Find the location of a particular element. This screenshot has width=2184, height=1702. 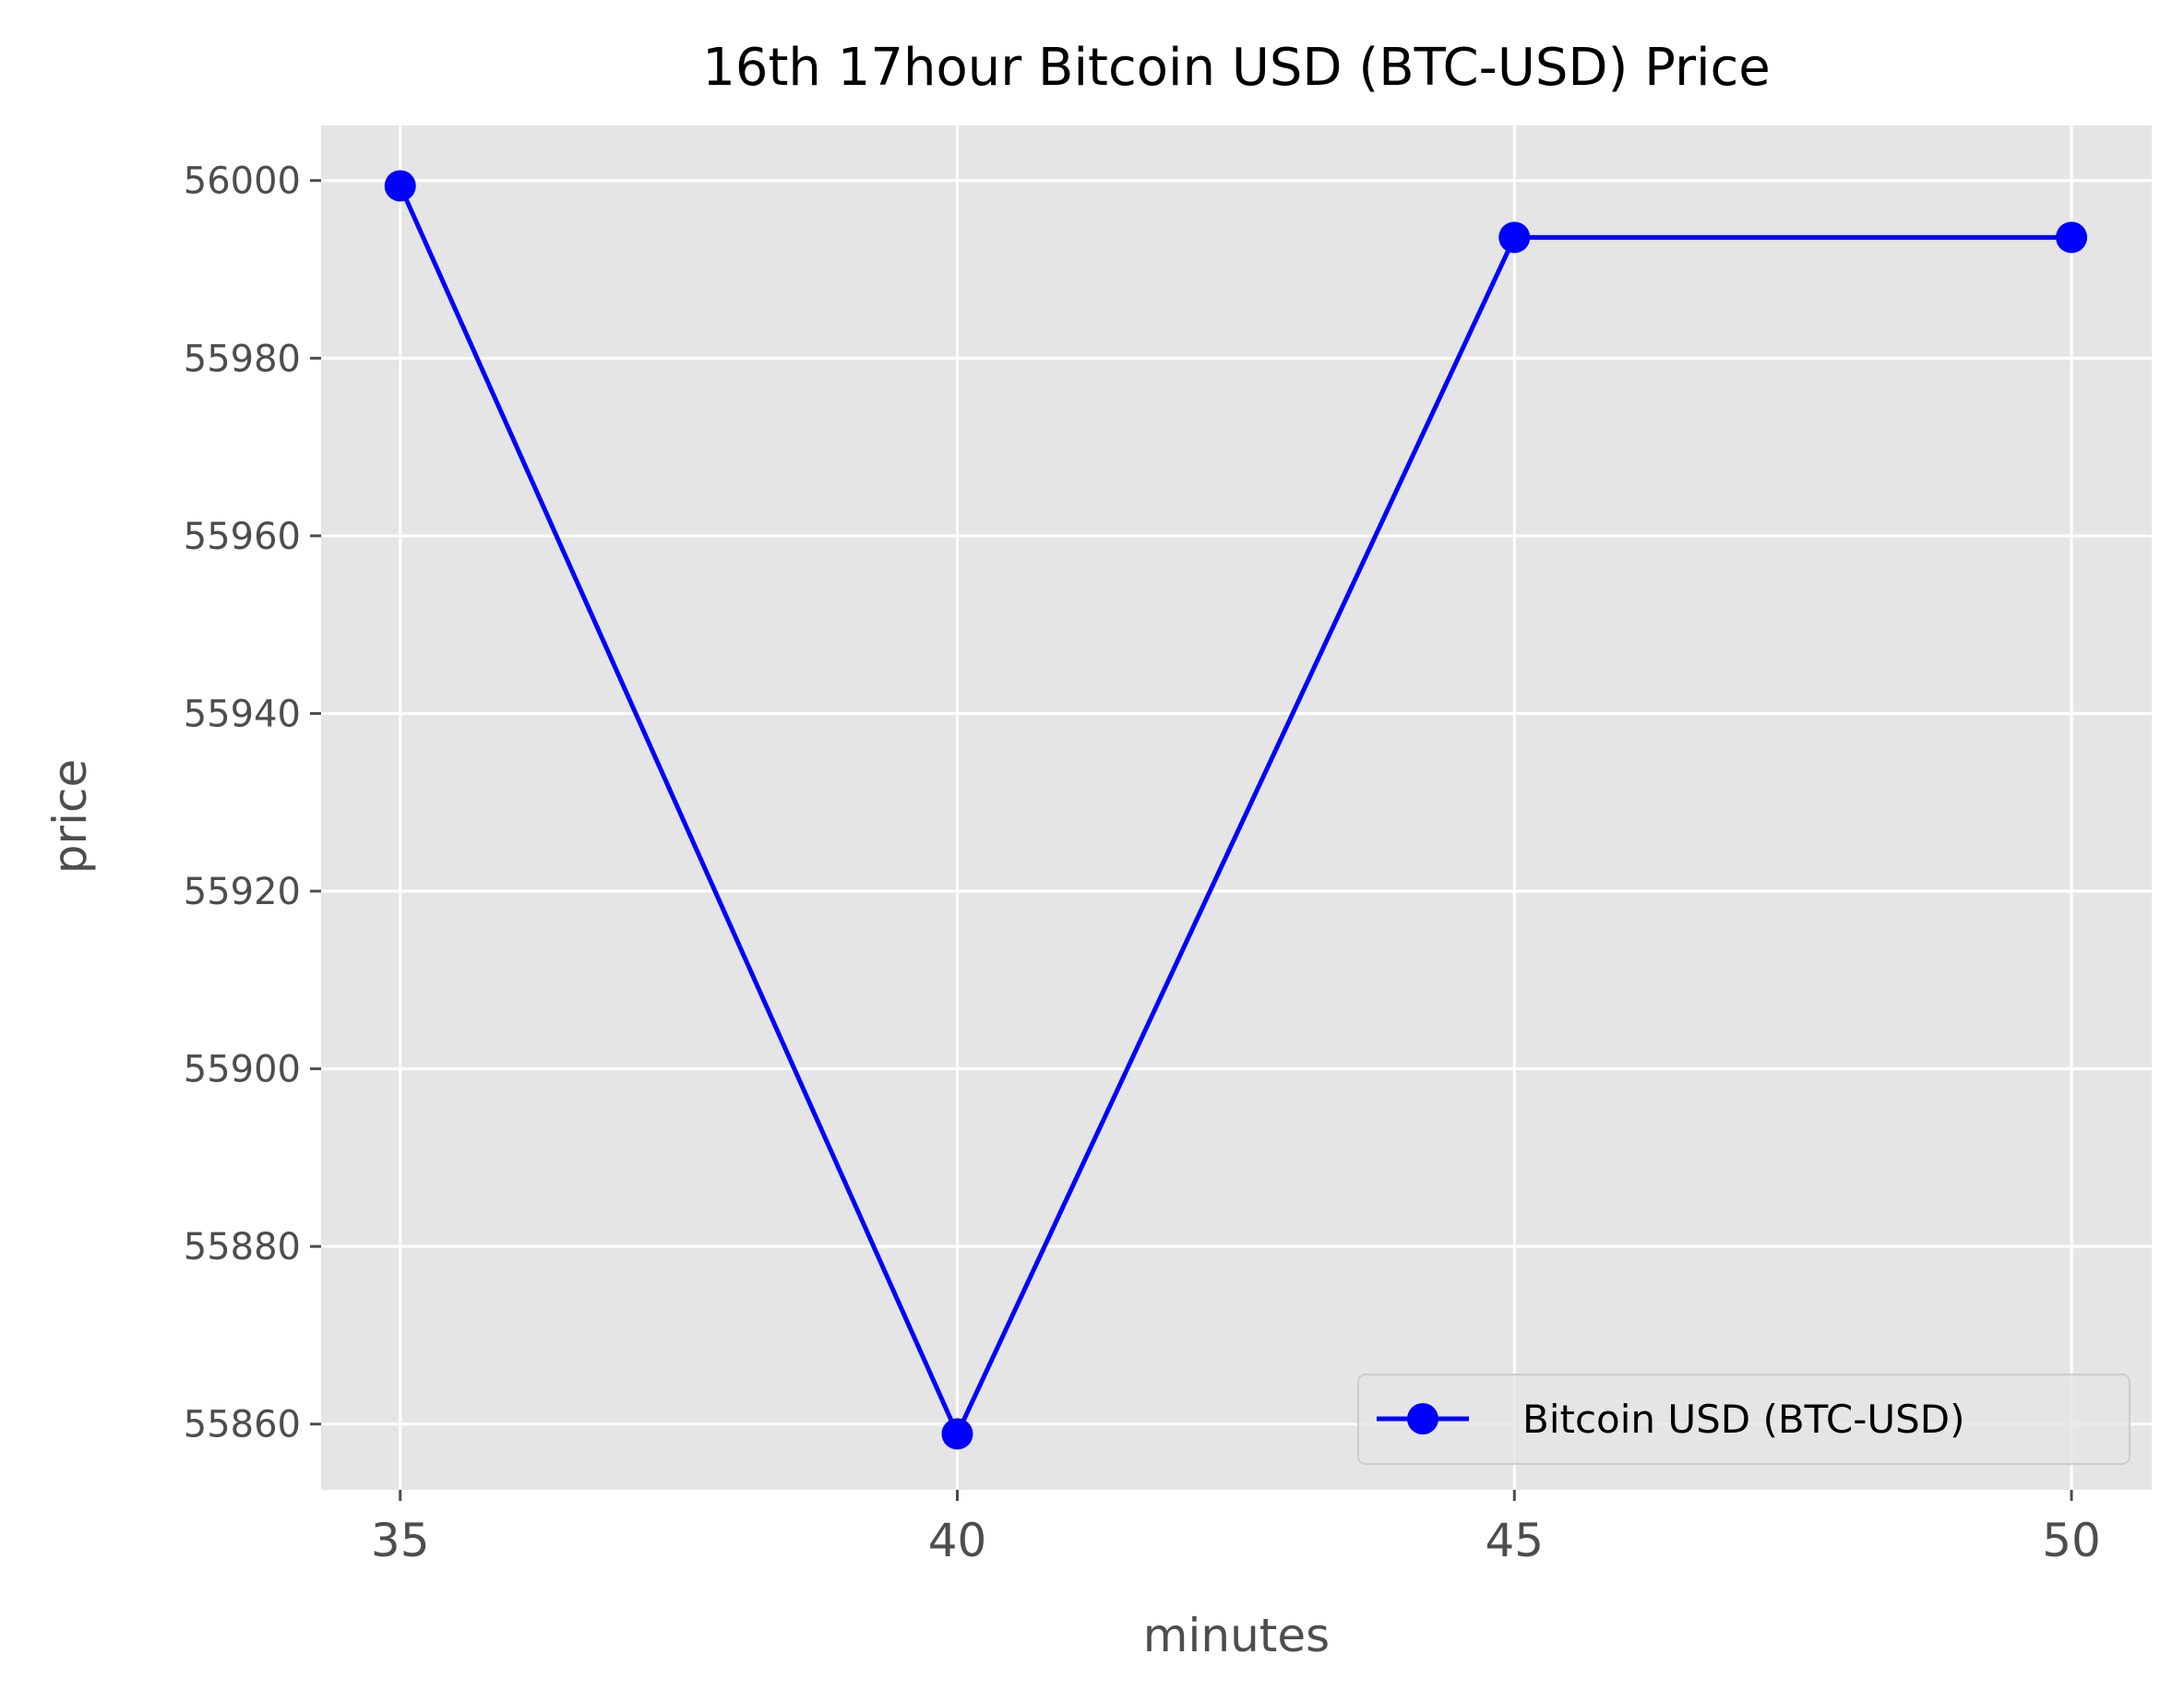

legend-label: Bitcoin USD (BTC-USD) is located at coordinates (1743, 1419).